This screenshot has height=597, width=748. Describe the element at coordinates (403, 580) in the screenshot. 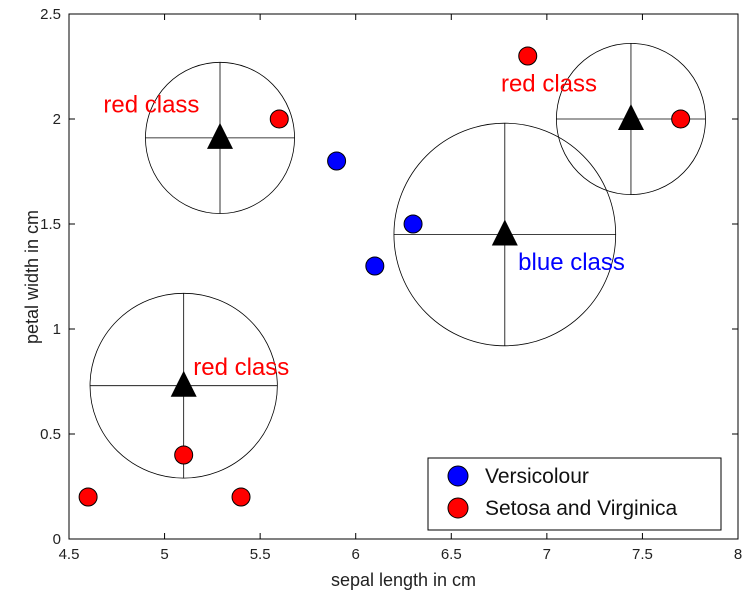

I see `x-axis-label: sepal length in cm` at that location.